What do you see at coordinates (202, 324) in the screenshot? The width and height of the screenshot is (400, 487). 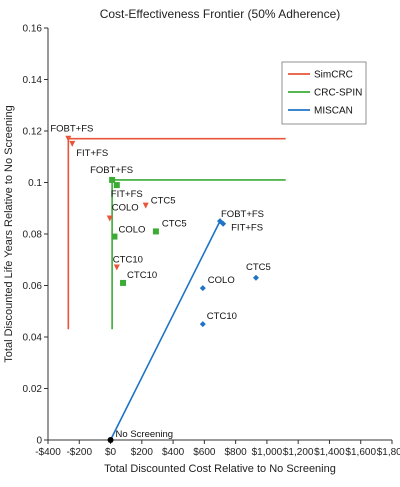 I see `miscan-ctc10-point` at bounding box center [202, 324].